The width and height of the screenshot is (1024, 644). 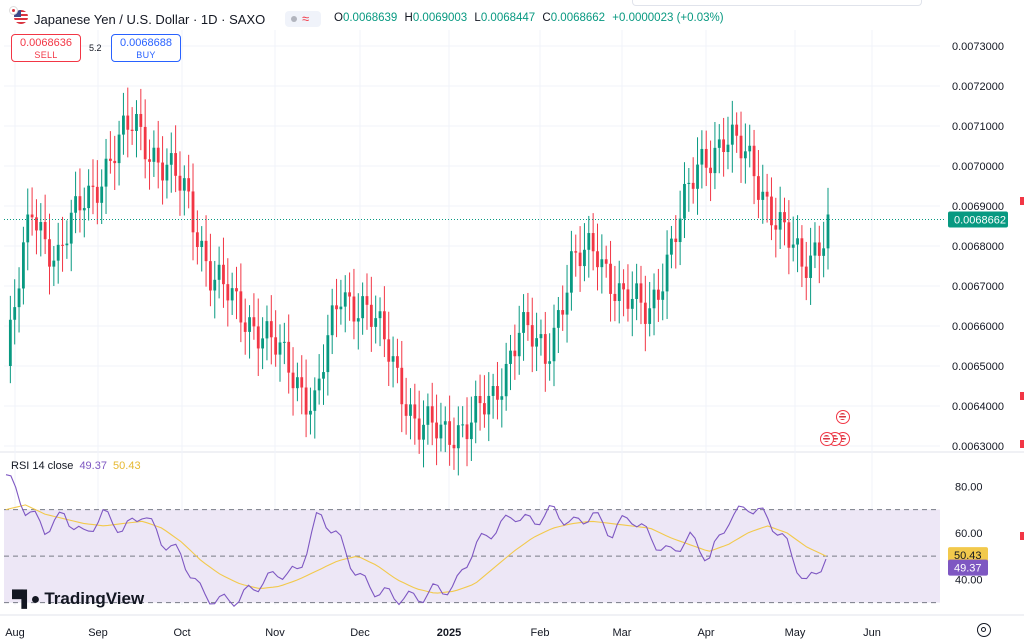 What do you see at coordinates (370, 18) in the screenshot?
I see `ohlc-open-value: 0.0068639` at bounding box center [370, 18].